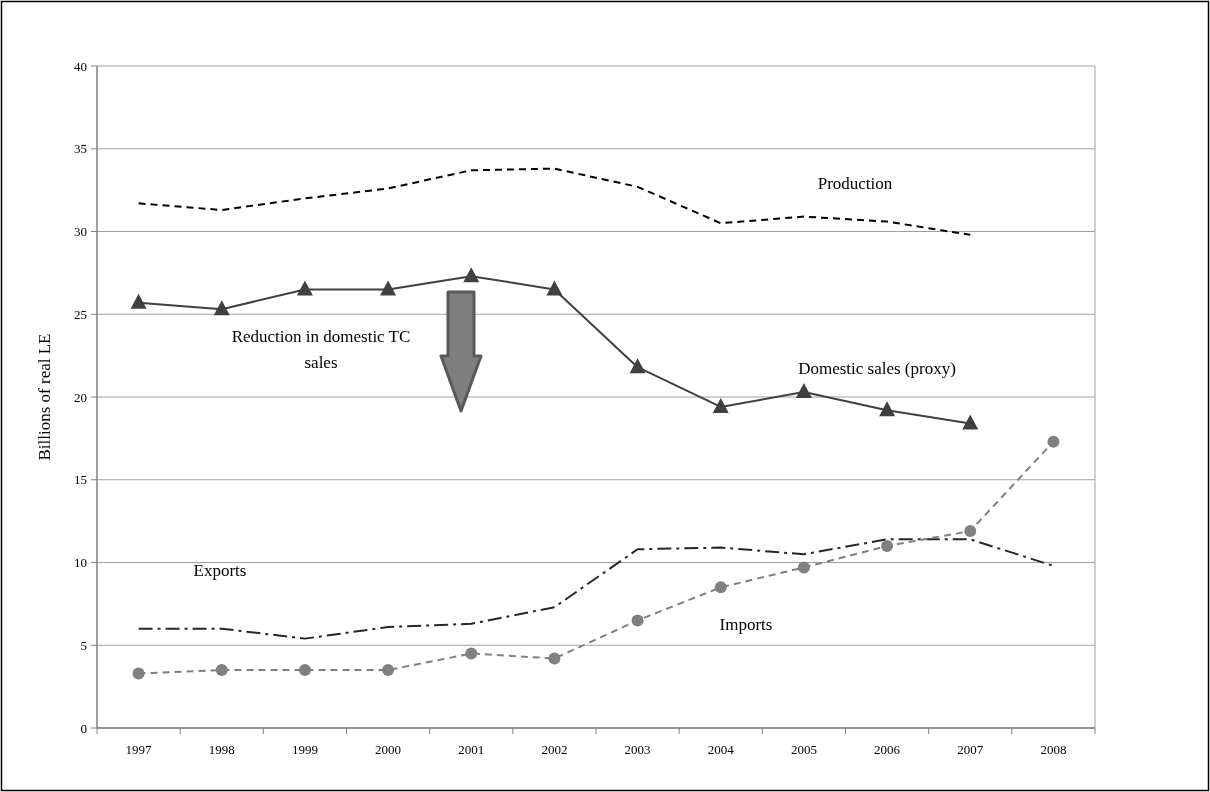  I want to click on y-tick-label: 40, so click(80, 66).